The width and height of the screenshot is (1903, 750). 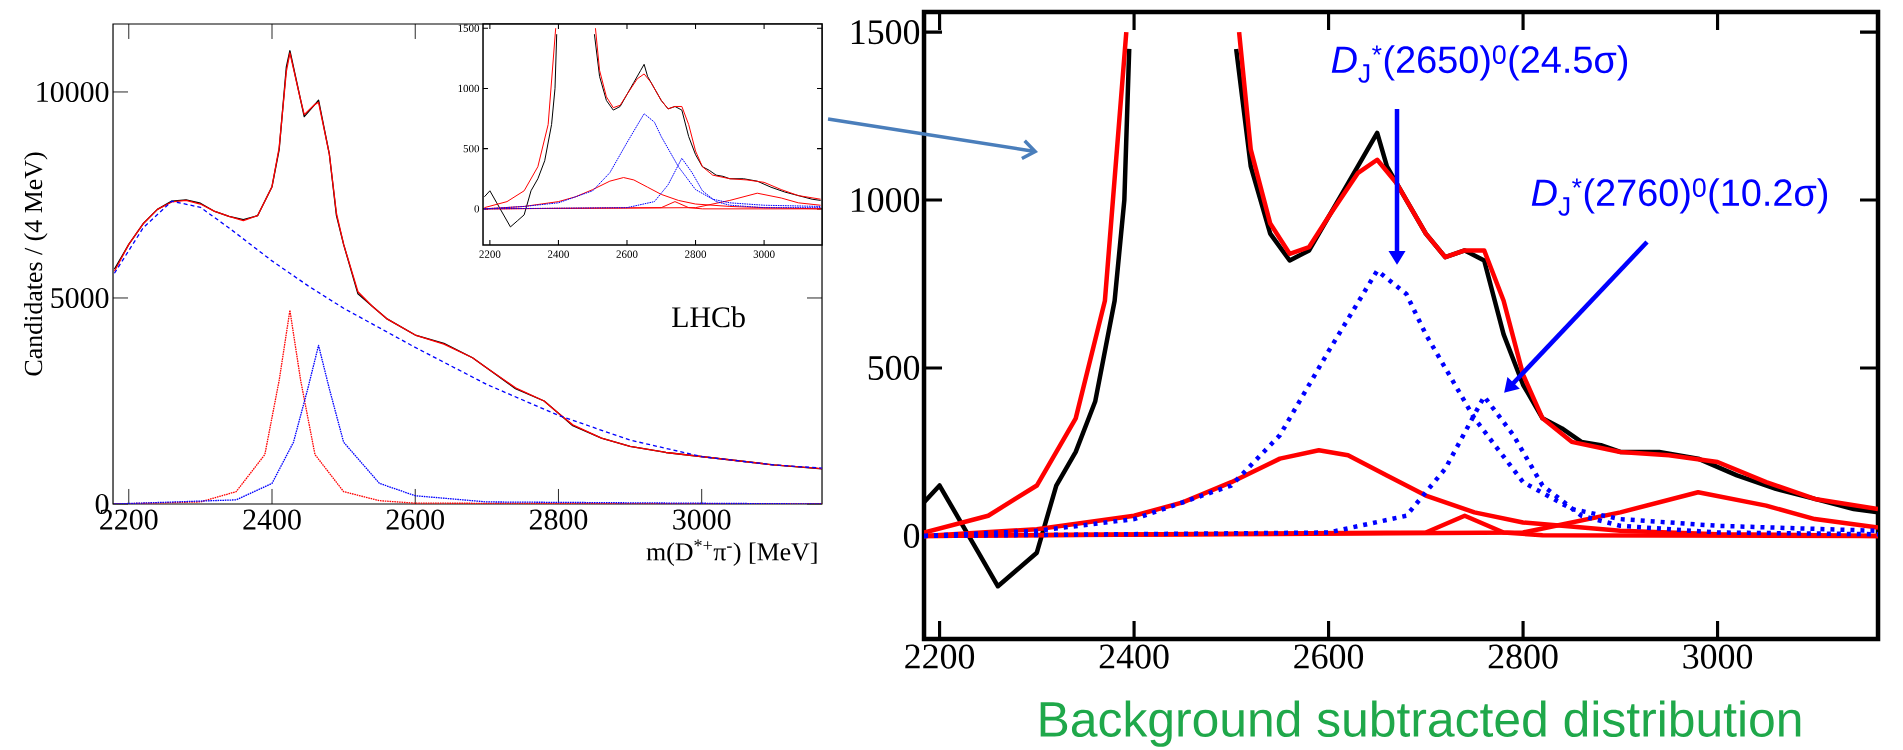 I want to click on annotation: LHCb, so click(x=708, y=317).